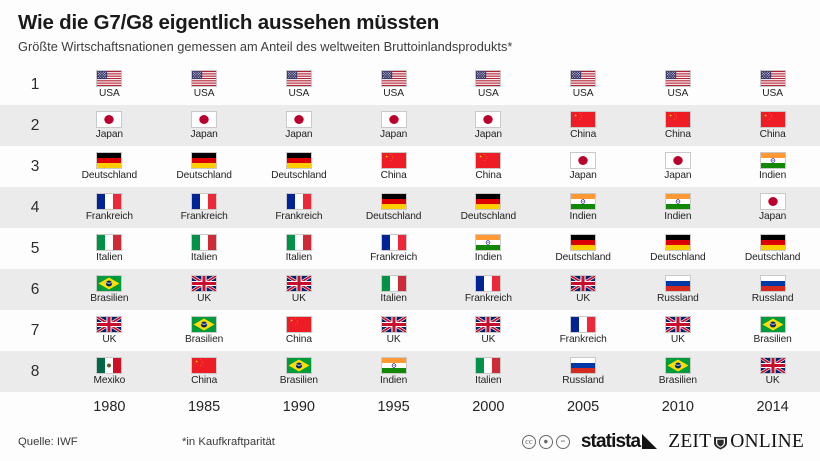 The height and width of the screenshot is (461, 820). What do you see at coordinates (35, 84) in the screenshot?
I see `rank-label: 1` at bounding box center [35, 84].